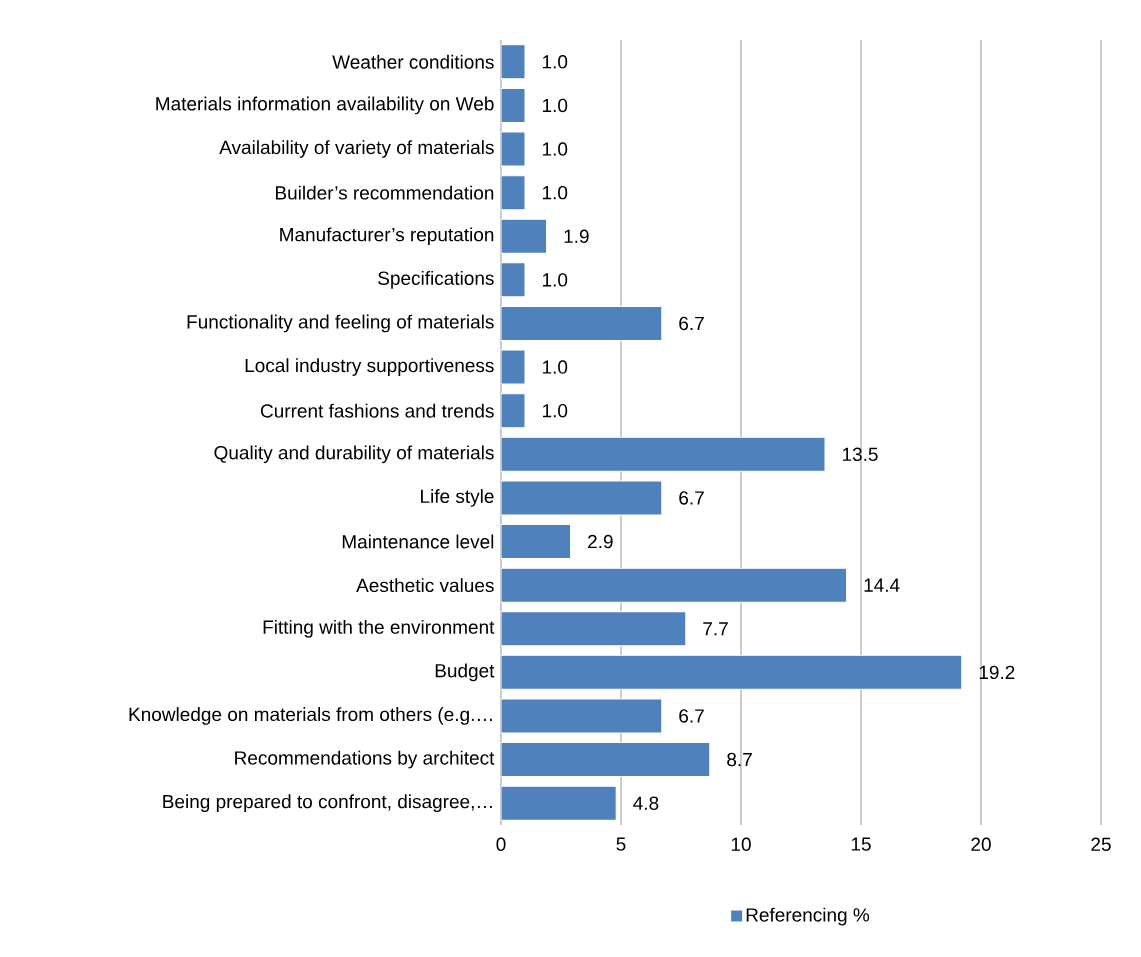  I want to click on y-tick-label: Aesthetic values, so click(425, 585).